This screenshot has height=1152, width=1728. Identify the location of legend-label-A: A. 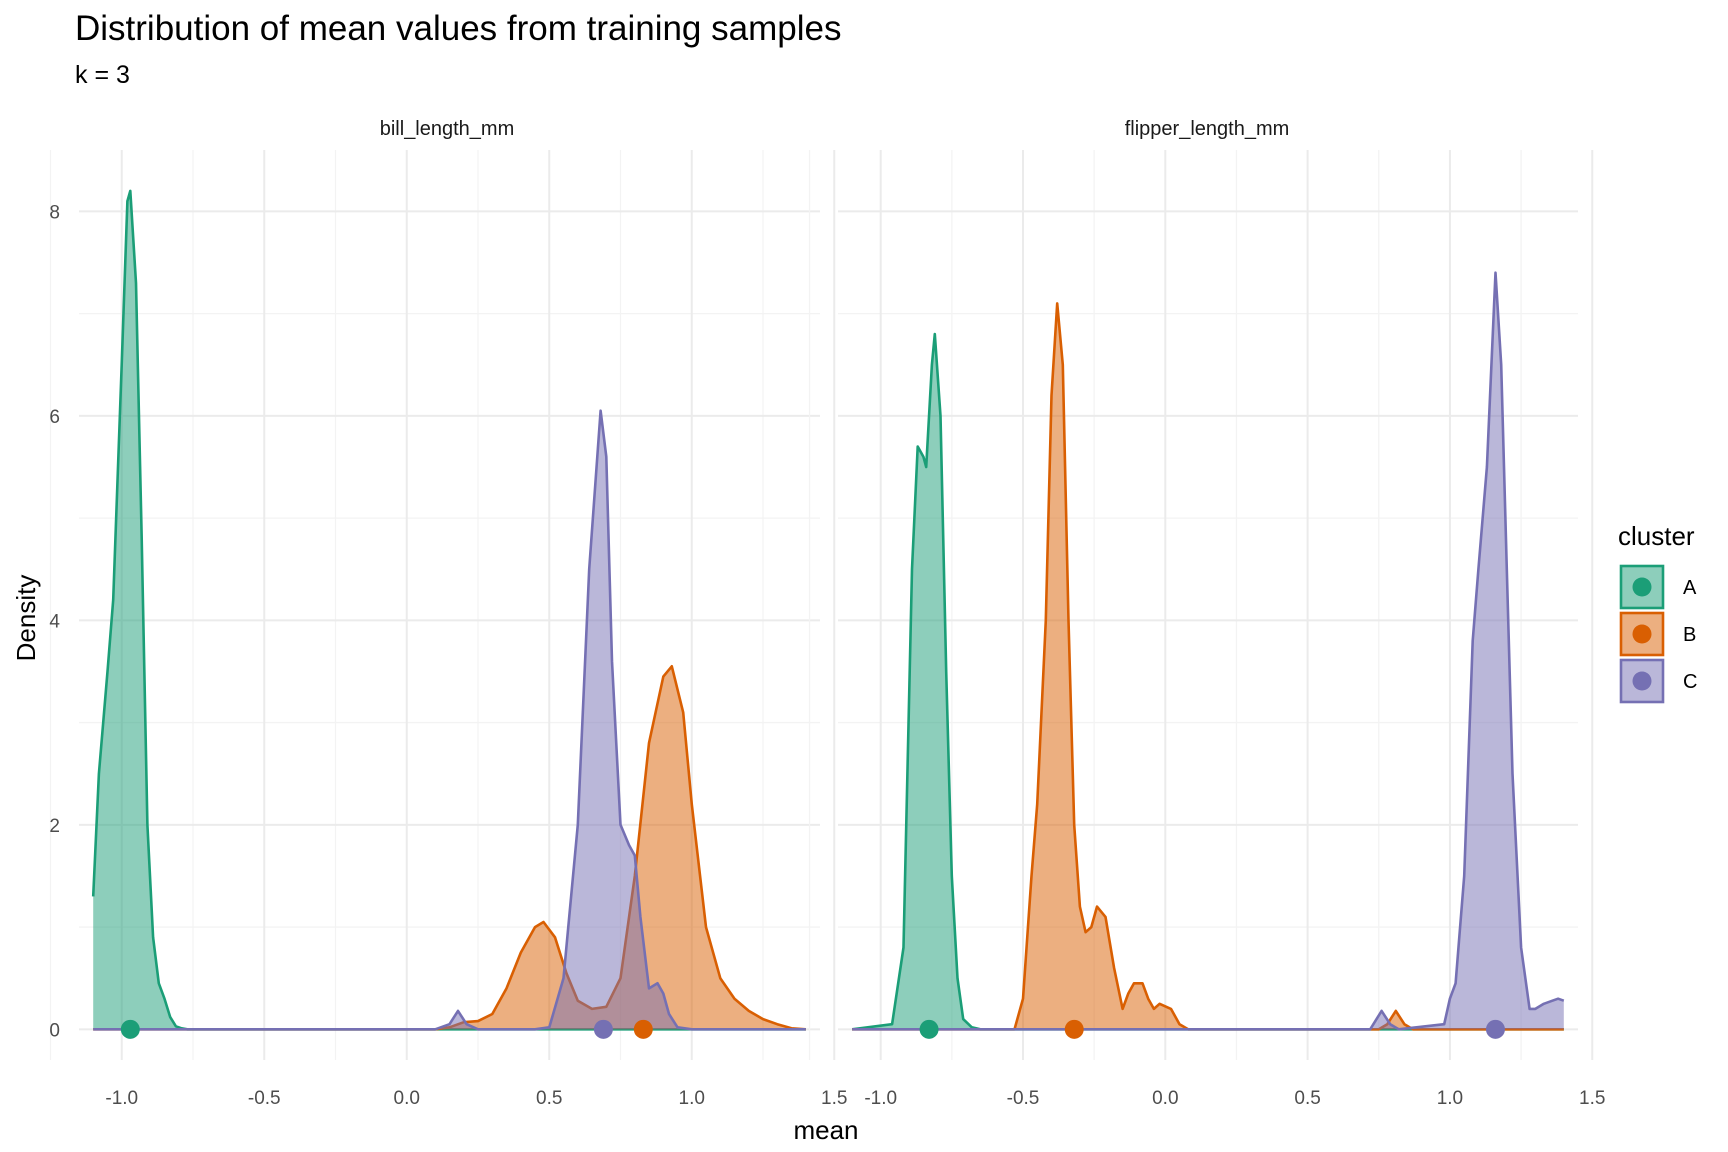
(1690, 588).